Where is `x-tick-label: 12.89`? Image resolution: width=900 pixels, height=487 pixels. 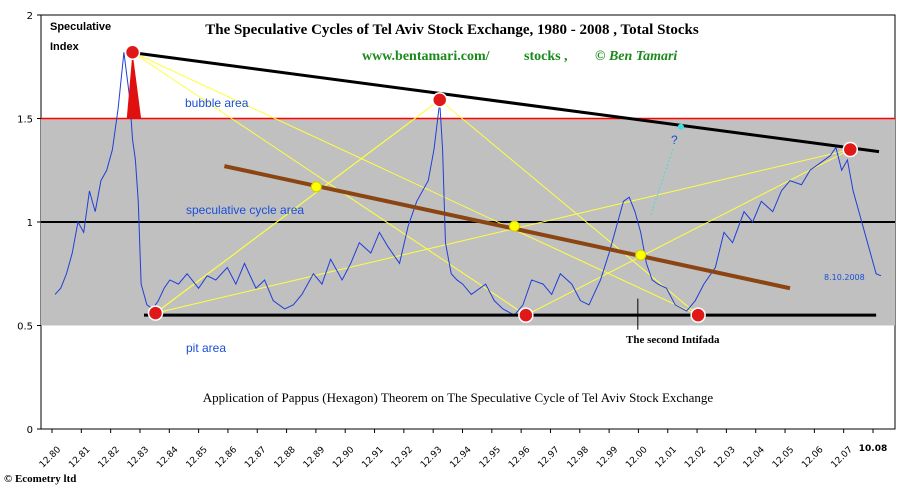
x-tick-label: 12.89 is located at coordinates (314, 457).